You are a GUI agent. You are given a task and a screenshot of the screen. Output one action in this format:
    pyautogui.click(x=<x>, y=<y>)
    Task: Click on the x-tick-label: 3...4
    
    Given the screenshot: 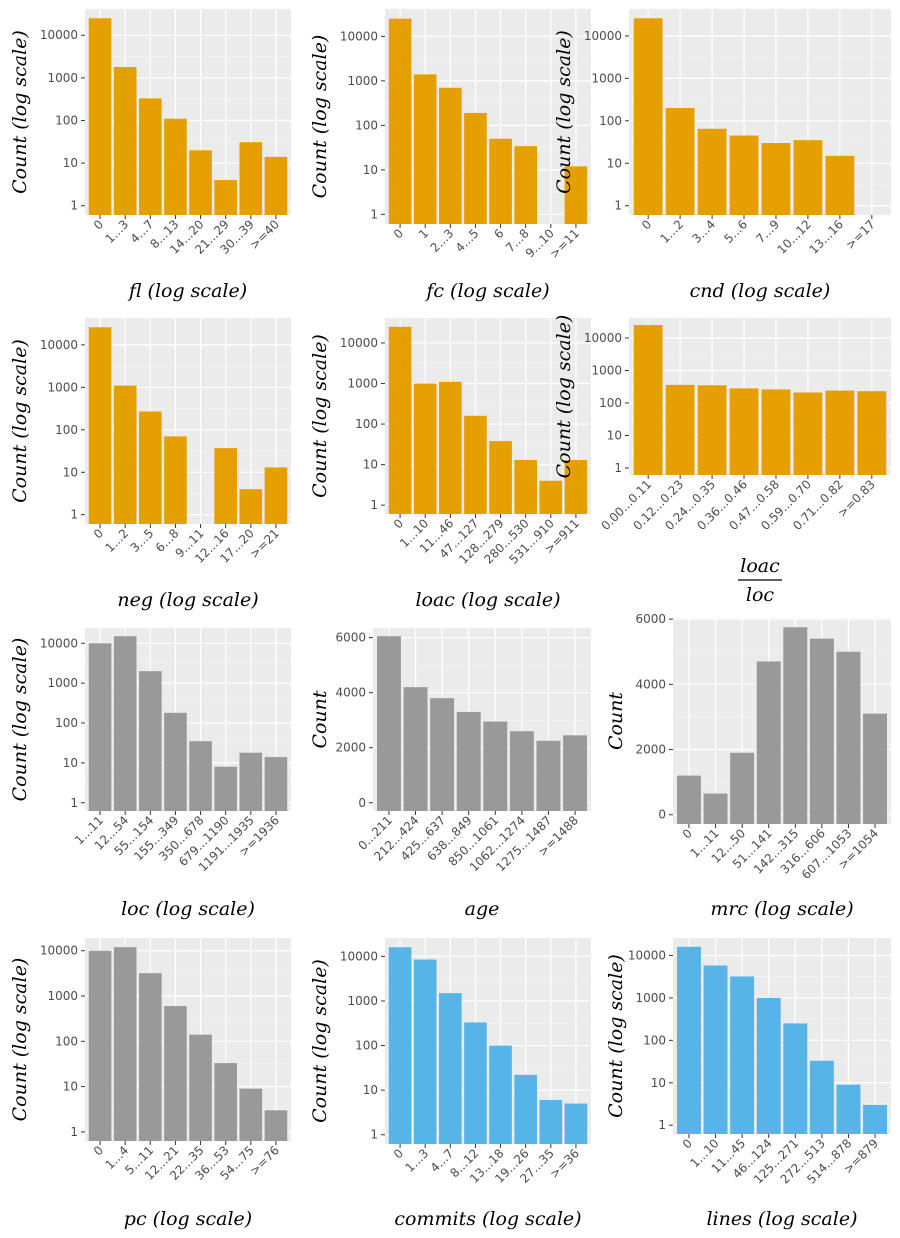 What is the action you would take?
    pyautogui.click(x=703, y=231)
    